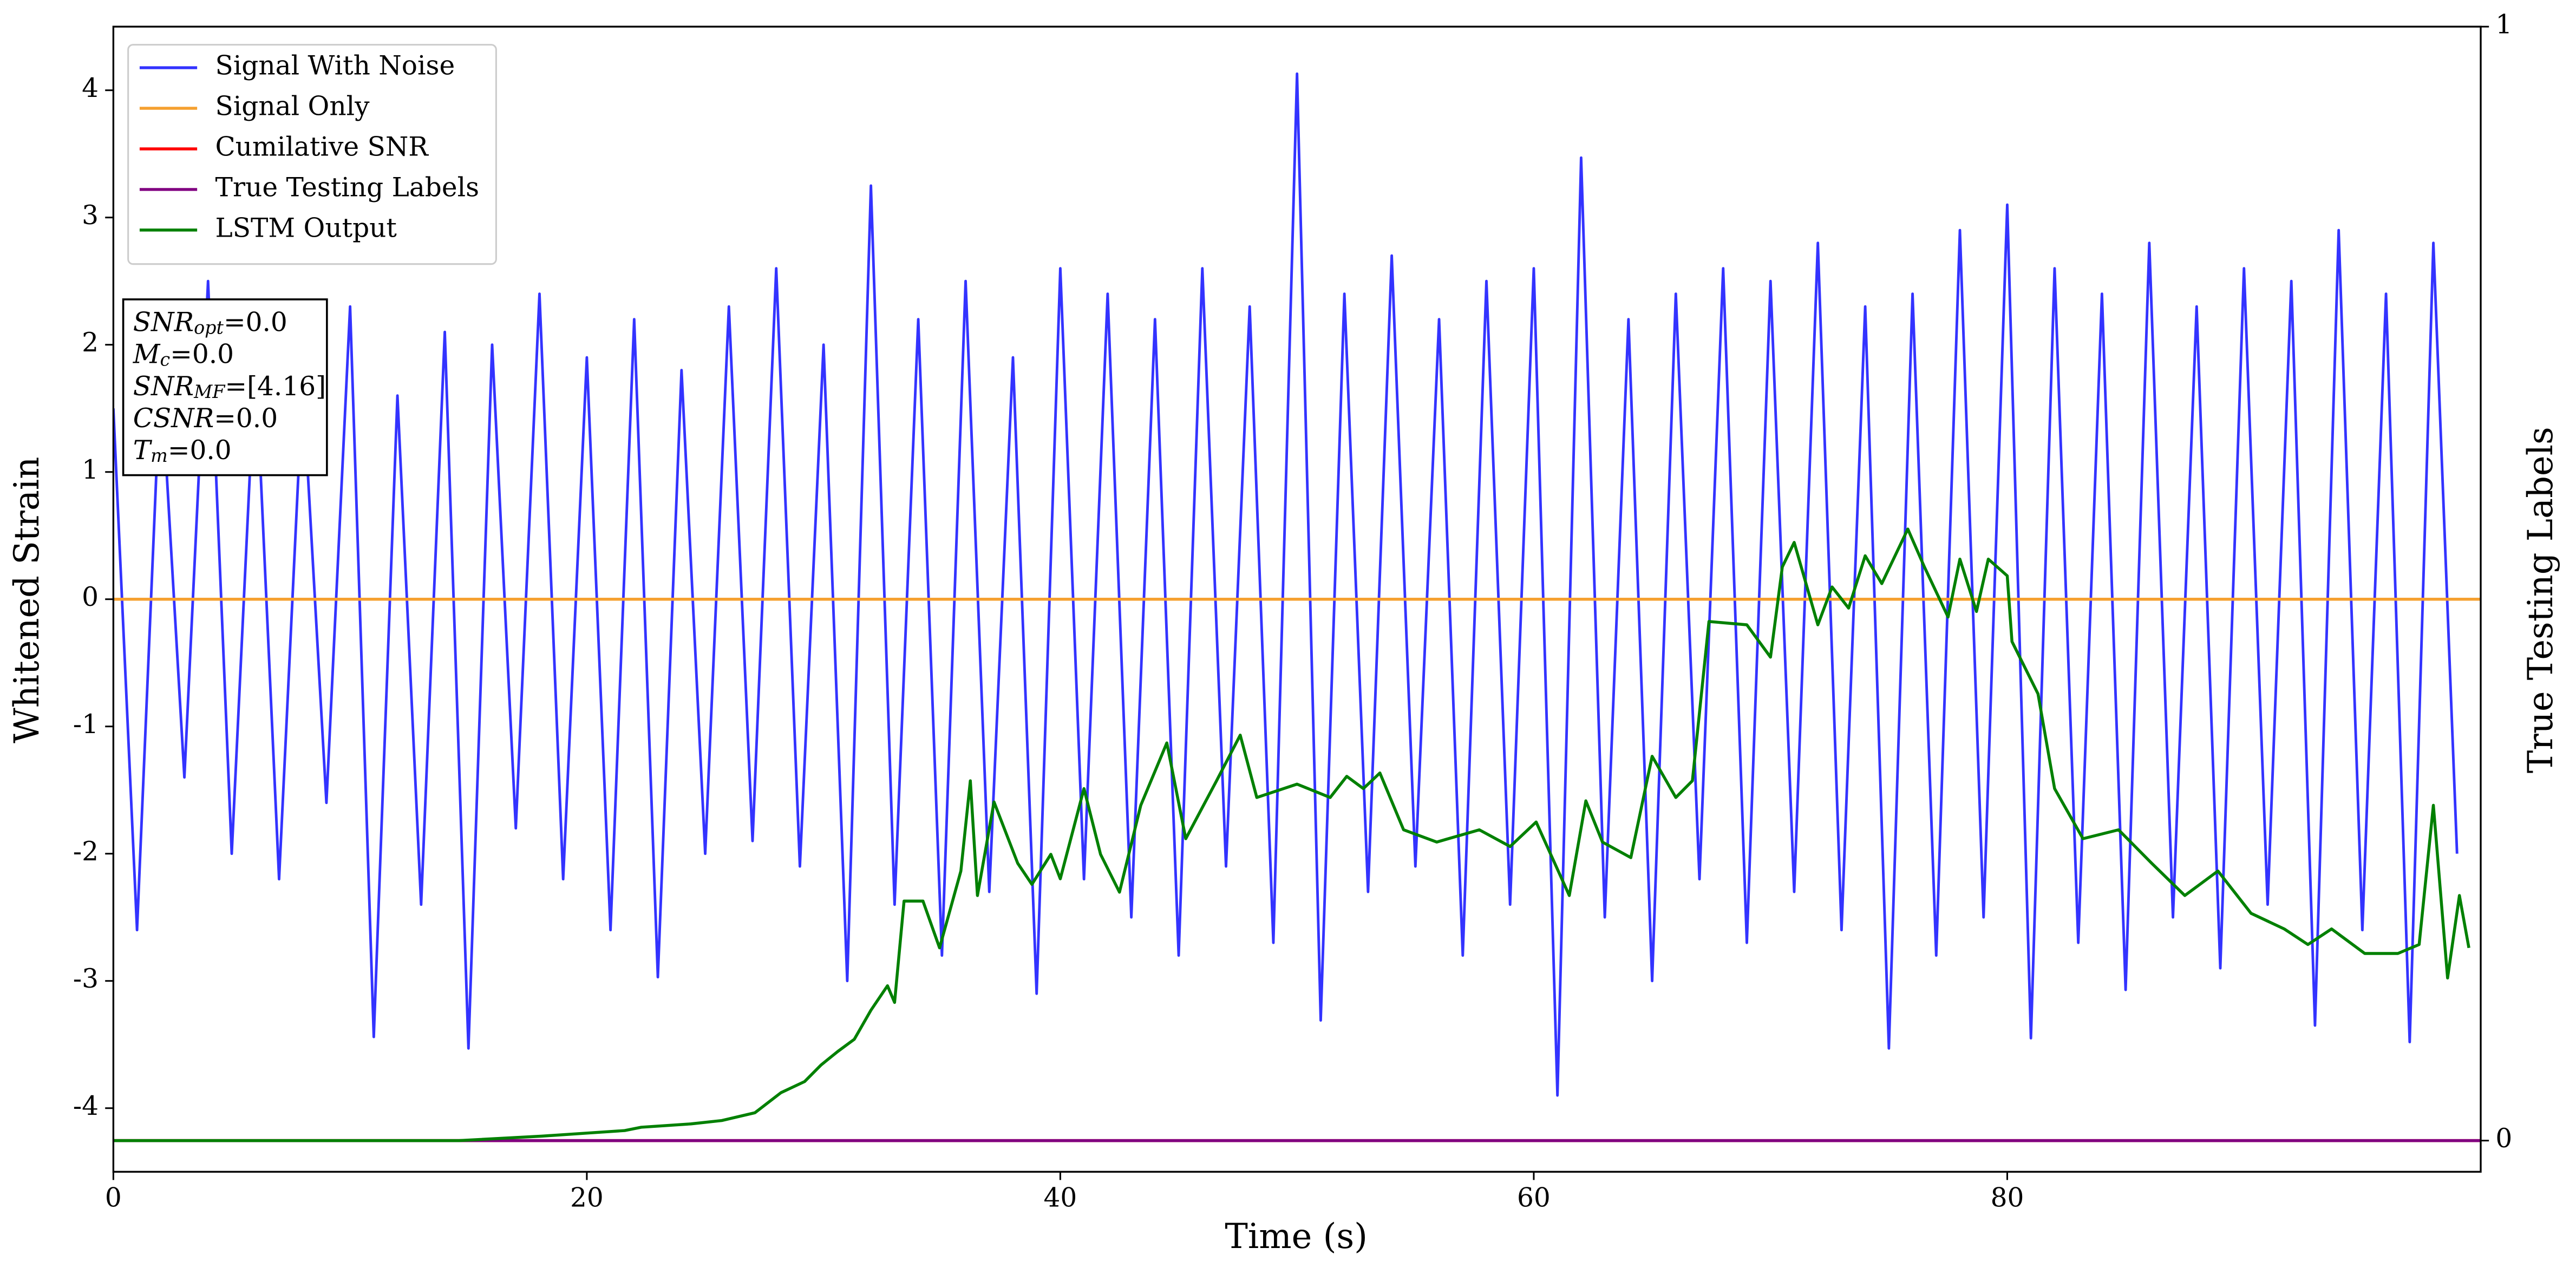 This screenshot has height=1274, width=2576. I want to click on legend-label: Cumilative SNR, so click(322, 147).